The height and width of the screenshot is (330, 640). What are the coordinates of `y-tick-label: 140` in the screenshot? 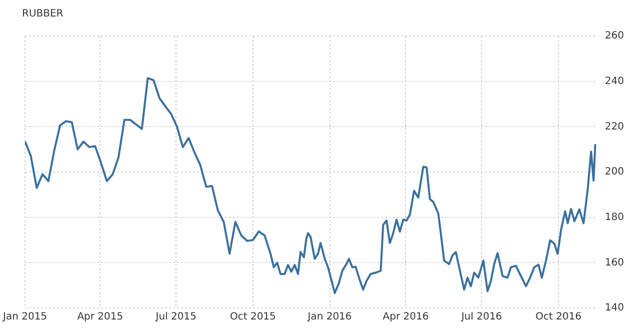 It's located at (614, 308).